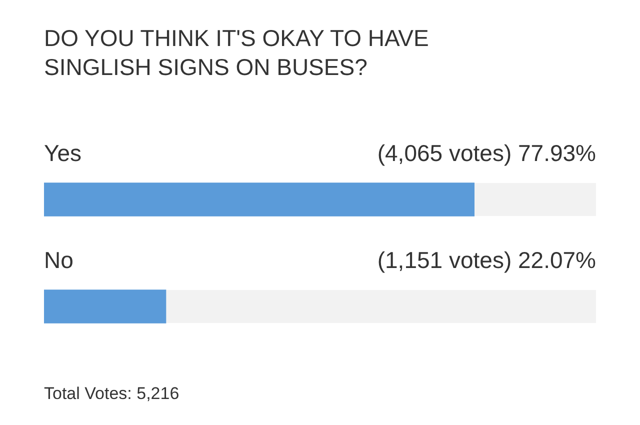 The width and height of the screenshot is (640, 425). Describe the element at coordinates (486, 153) in the screenshot. I see `data-label: (4,065 votes) 77.93%` at that location.